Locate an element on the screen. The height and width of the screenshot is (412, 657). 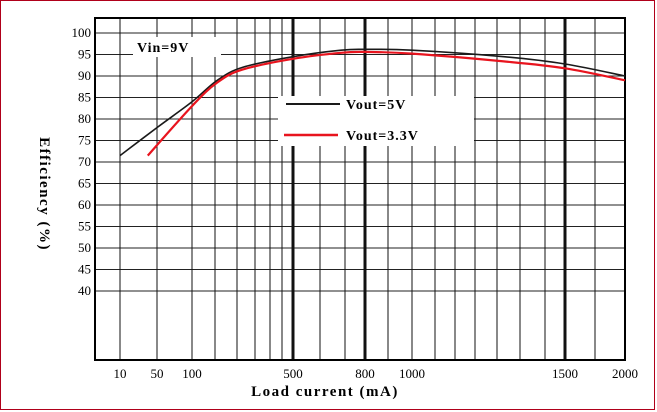
x-tick-label: 800 is located at coordinates (365, 373).